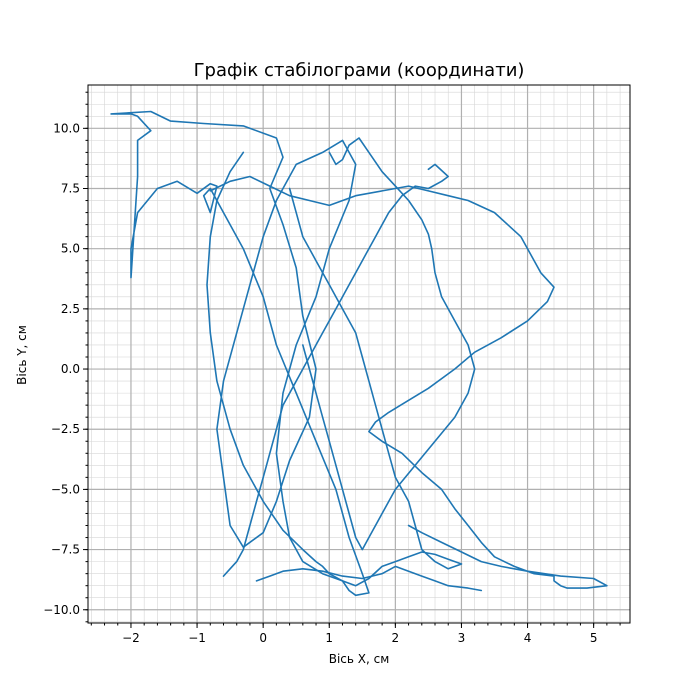  What do you see at coordinates (359, 70) in the screenshot?
I see `chart-title: Графік стабілограми (координати)` at bounding box center [359, 70].